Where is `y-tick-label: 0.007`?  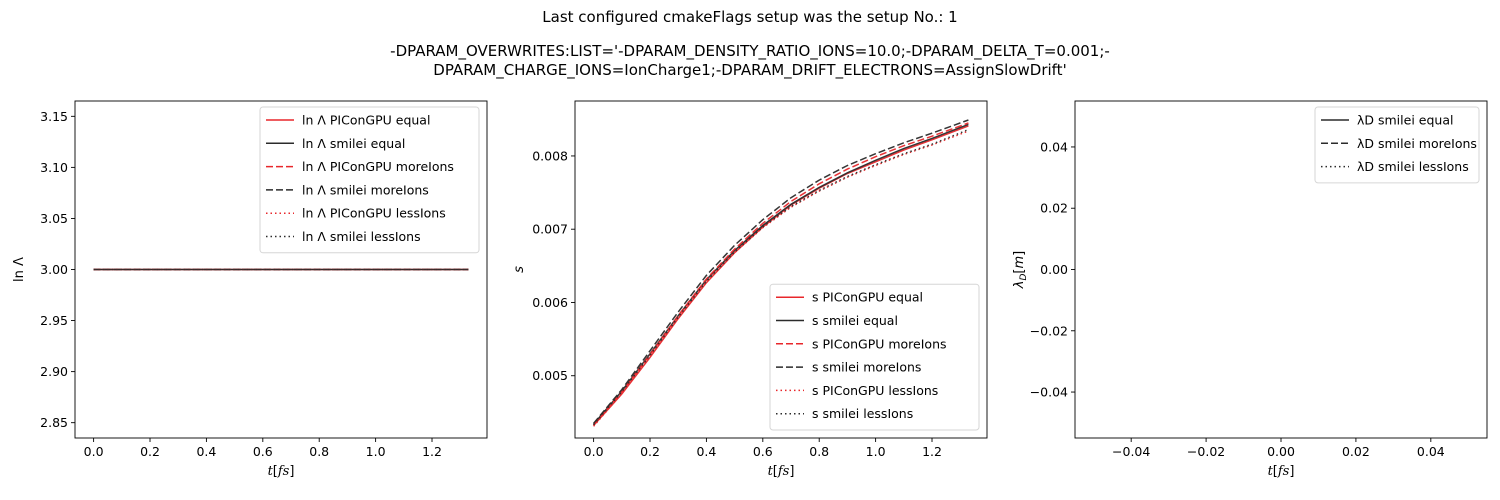
y-tick-label: 0.007 is located at coordinates (550, 229).